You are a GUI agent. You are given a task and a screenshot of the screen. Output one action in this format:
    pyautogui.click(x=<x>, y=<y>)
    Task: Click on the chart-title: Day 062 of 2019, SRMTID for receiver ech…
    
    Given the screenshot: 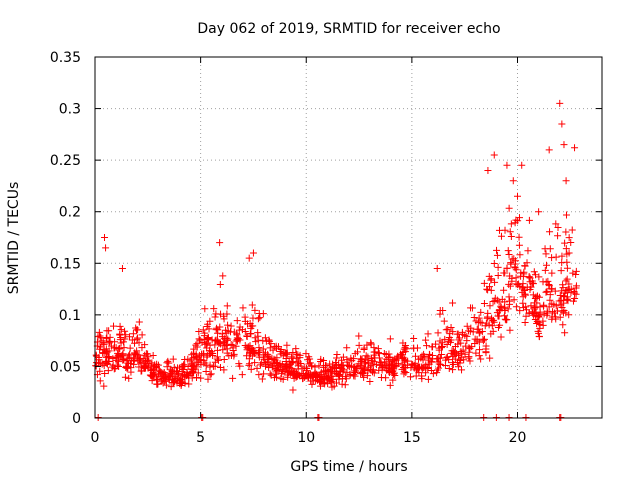 What is the action you would take?
    pyautogui.click(x=348, y=29)
    